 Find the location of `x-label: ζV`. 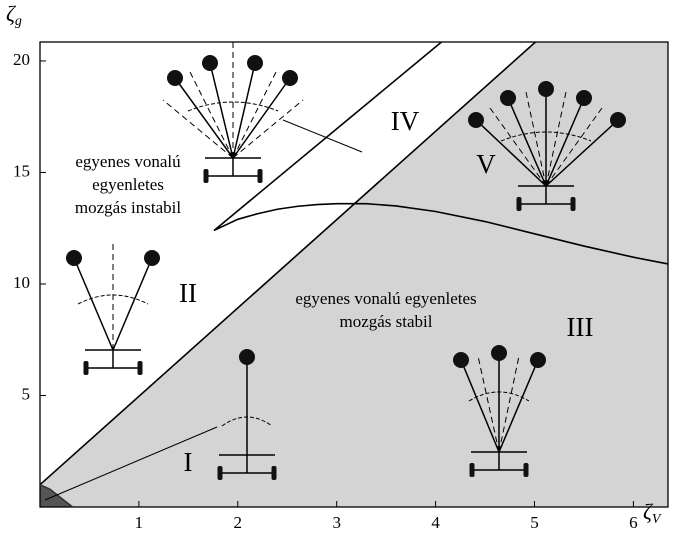

x-label: ζV is located at coordinates (652, 513).